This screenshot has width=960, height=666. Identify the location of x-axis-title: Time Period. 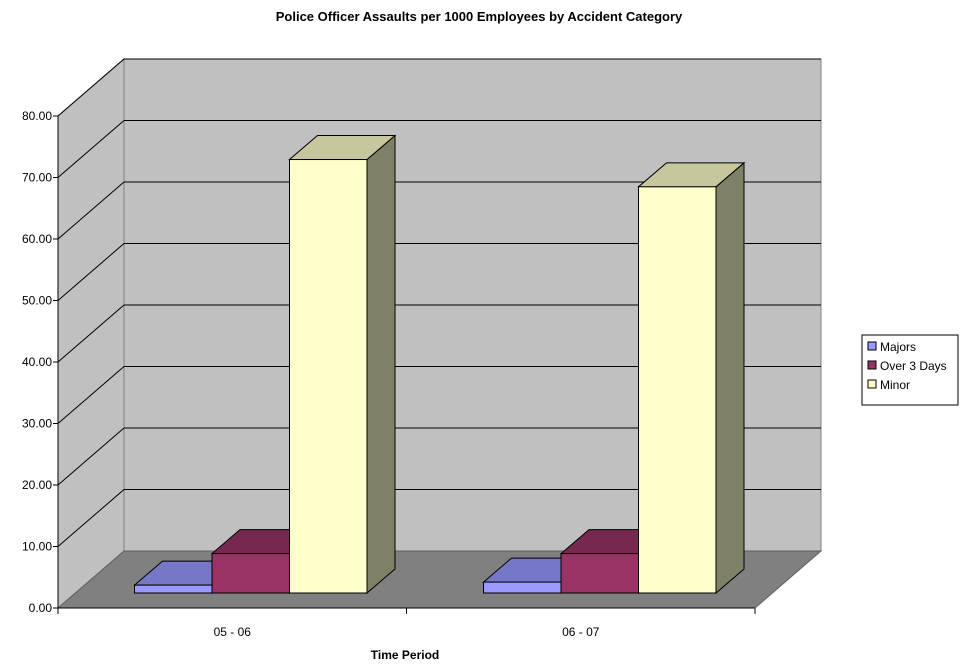
(405, 655).